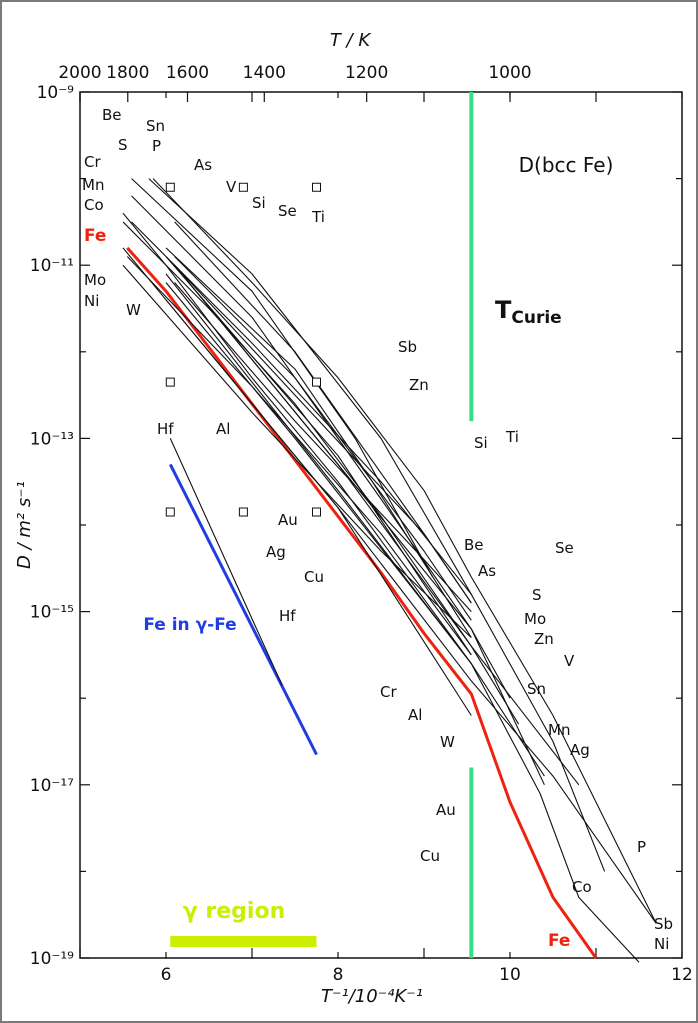 This screenshot has height=1023, width=698. I want to click on series-line-fe-in-fe, so click(243, 609).